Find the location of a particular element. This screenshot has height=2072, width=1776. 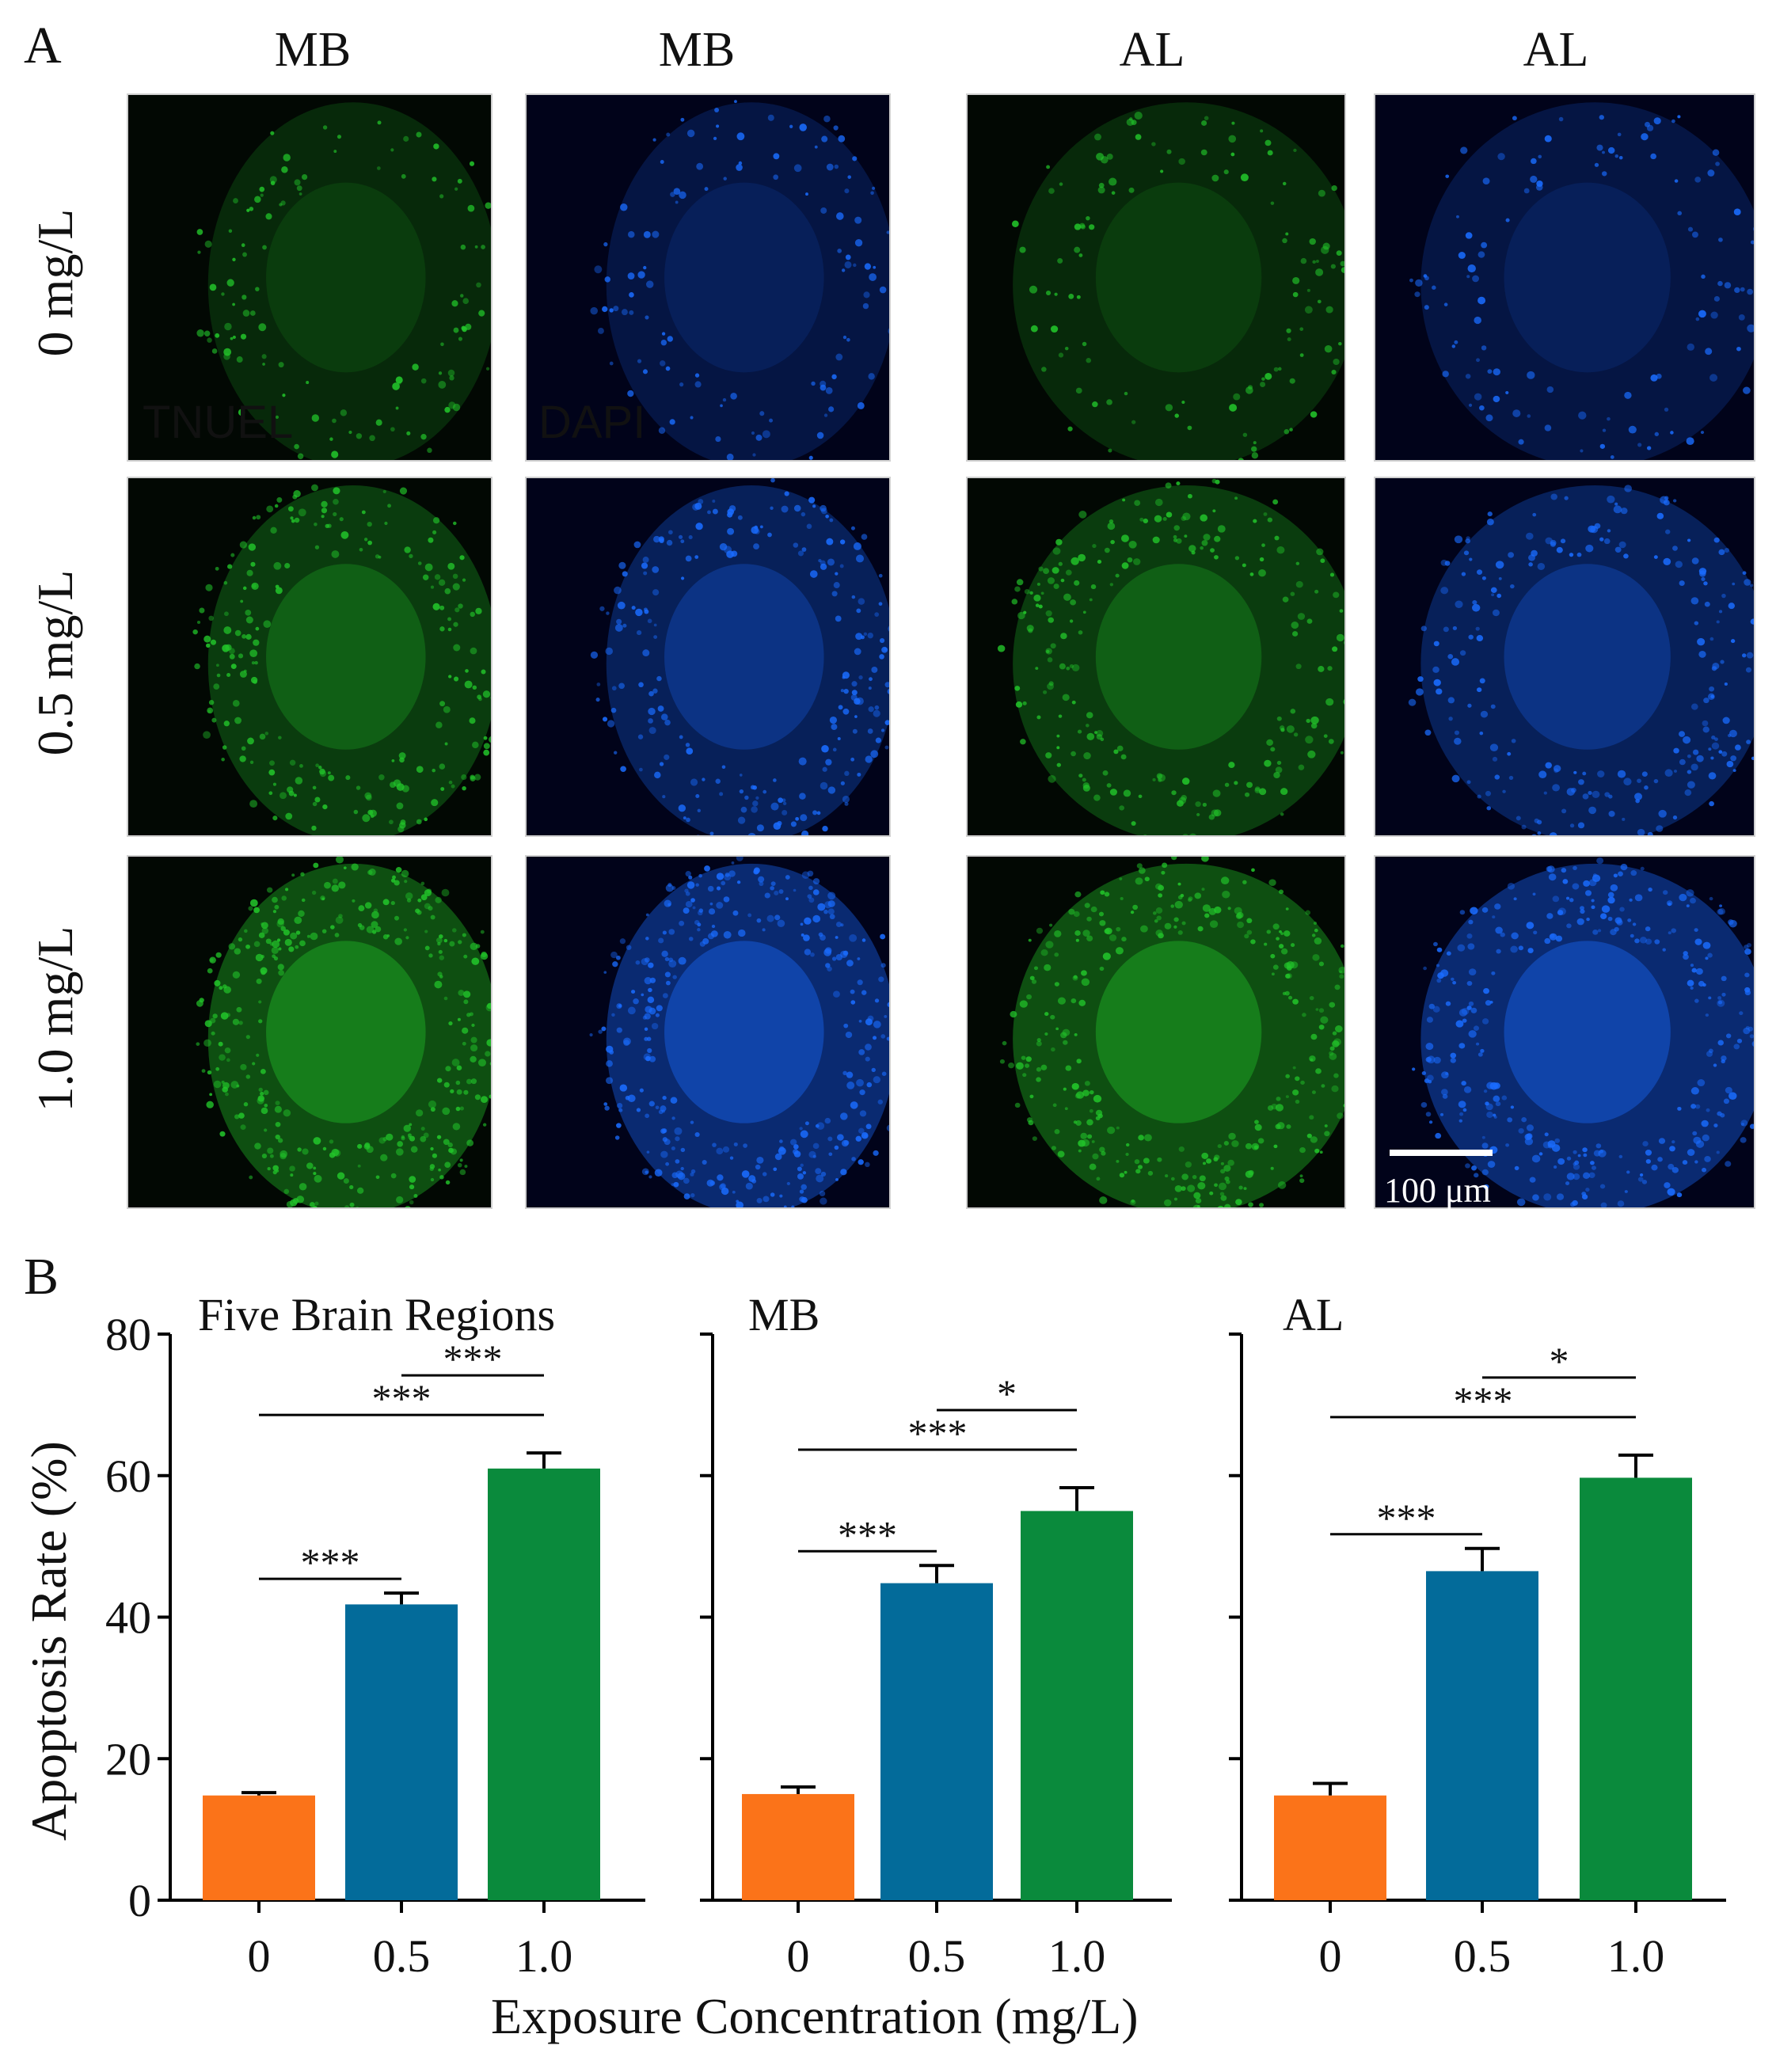

y-tick-label: 0 is located at coordinates (139, 1900).